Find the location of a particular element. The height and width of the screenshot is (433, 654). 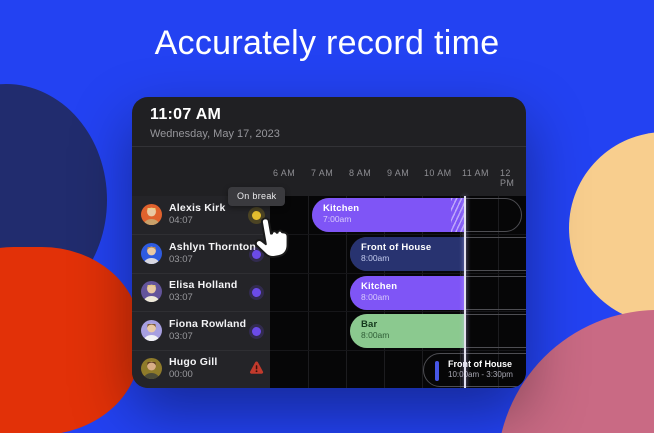

shift-progress-bar-icon is located at coordinates (437, 371).